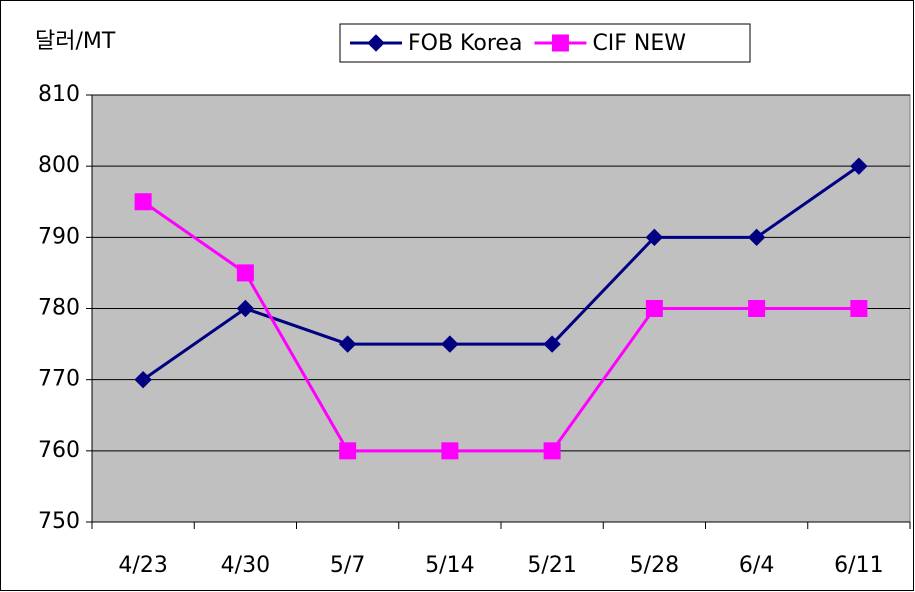 This screenshot has width=915, height=592. What do you see at coordinates (639, 43) in the screenshot?
I see `legend-label: CIF NEW` at bounding box center [639, 43].